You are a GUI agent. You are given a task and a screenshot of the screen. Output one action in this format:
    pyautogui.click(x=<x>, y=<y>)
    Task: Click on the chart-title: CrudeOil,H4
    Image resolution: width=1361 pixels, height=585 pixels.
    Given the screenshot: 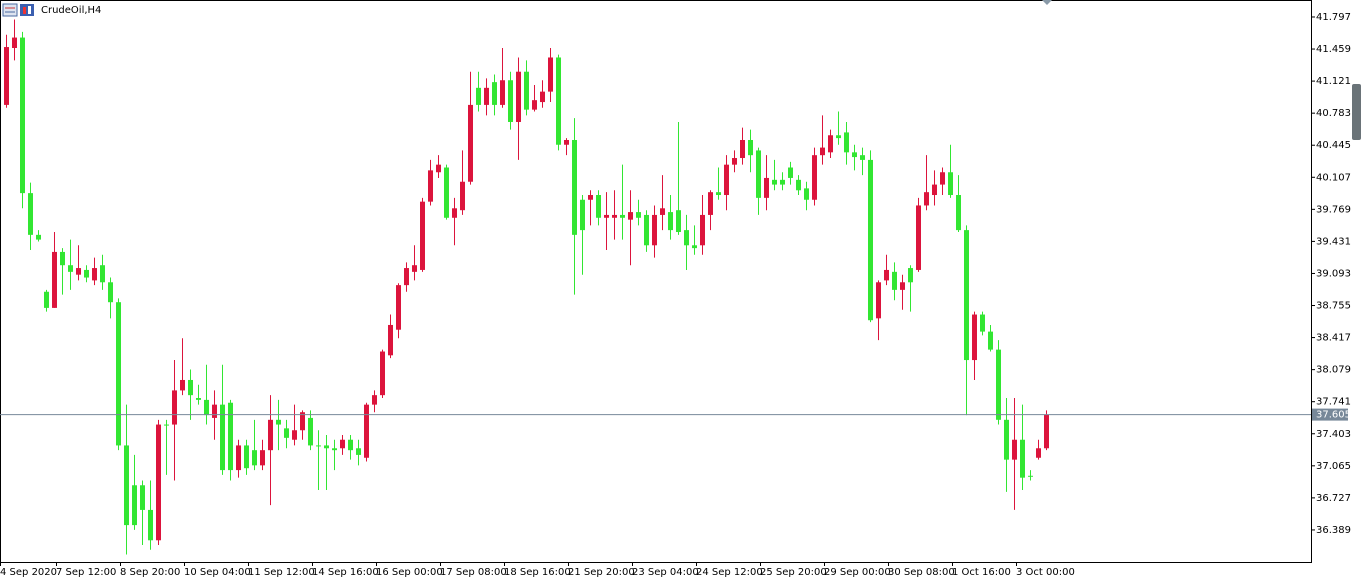 What is the action you would take?
    pyautogui.click(x=71, y=10)
    